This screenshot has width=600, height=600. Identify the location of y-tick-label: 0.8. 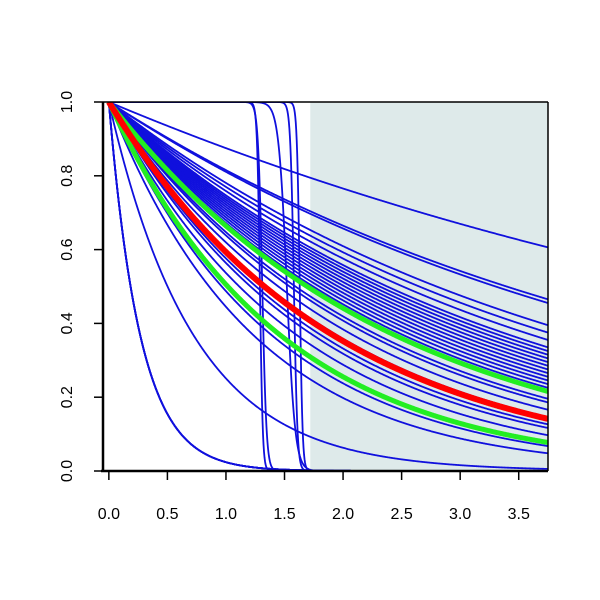
(67, 176).